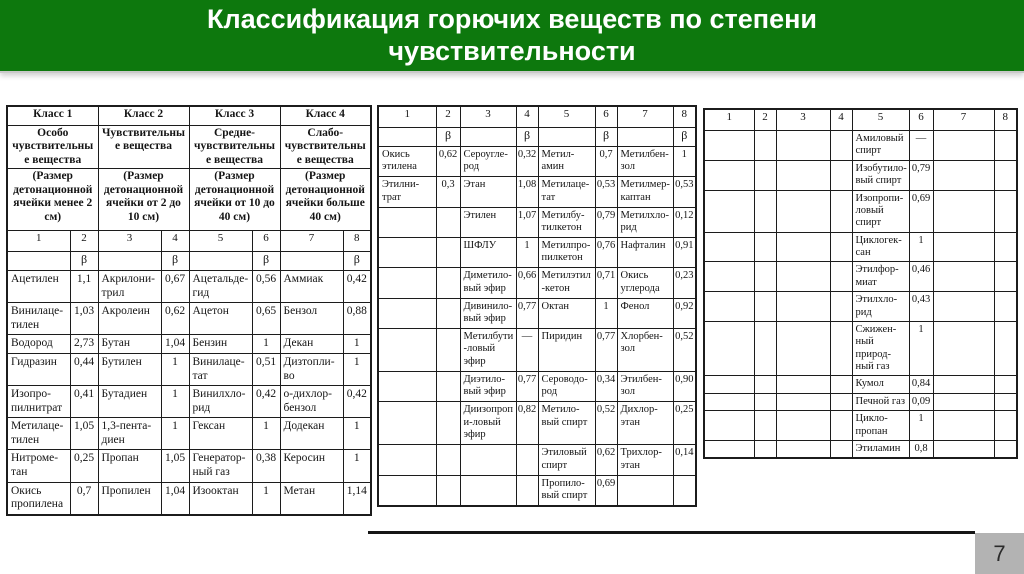 The width and height of the screenshot is (1024, 574). I want to click on beta-value-cell: 0,12, so click(684, 222).